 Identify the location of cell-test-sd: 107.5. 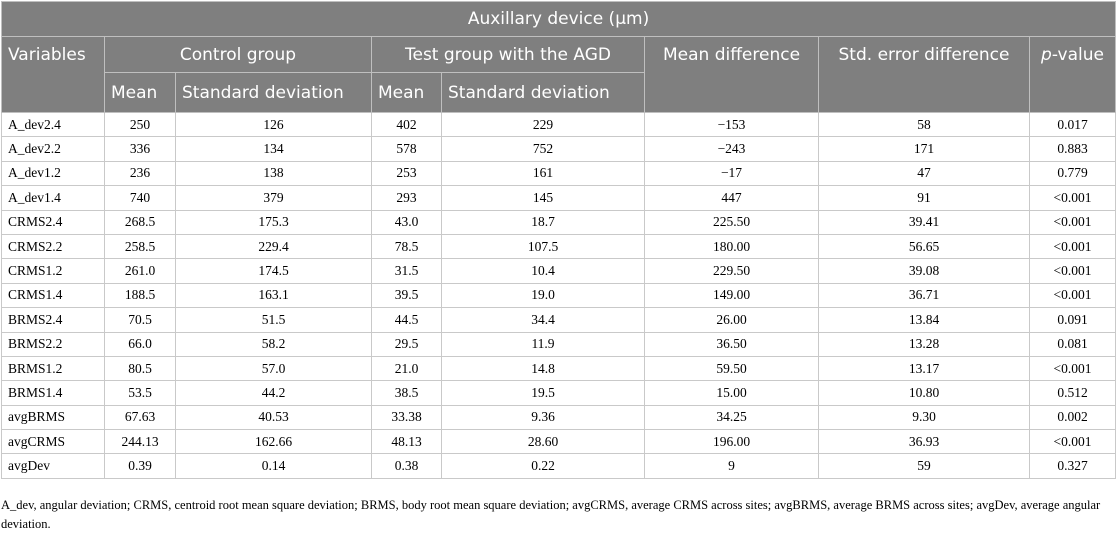
(543, 246).